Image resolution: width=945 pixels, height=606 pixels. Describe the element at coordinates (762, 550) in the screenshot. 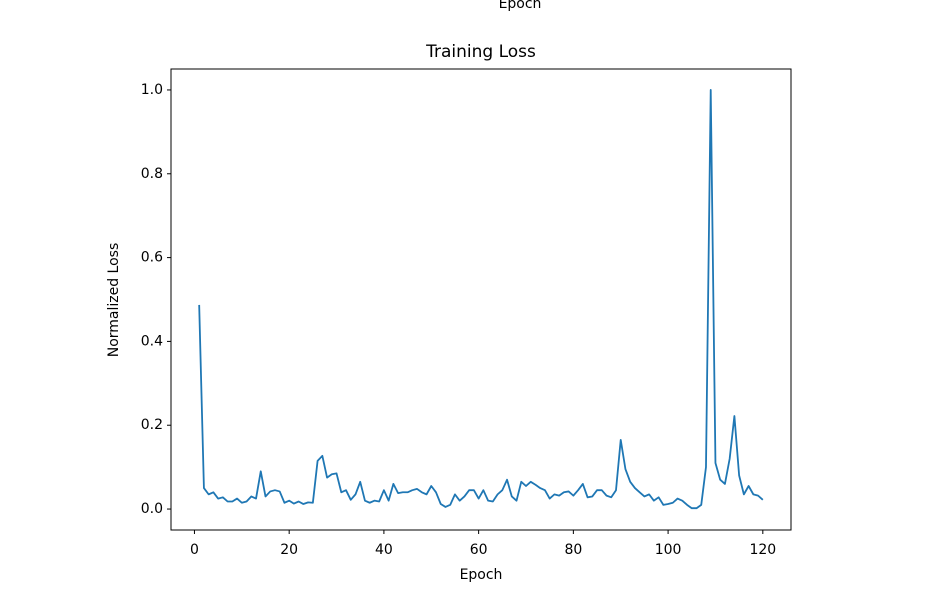

I see `x-tick-label: 120` at that location.